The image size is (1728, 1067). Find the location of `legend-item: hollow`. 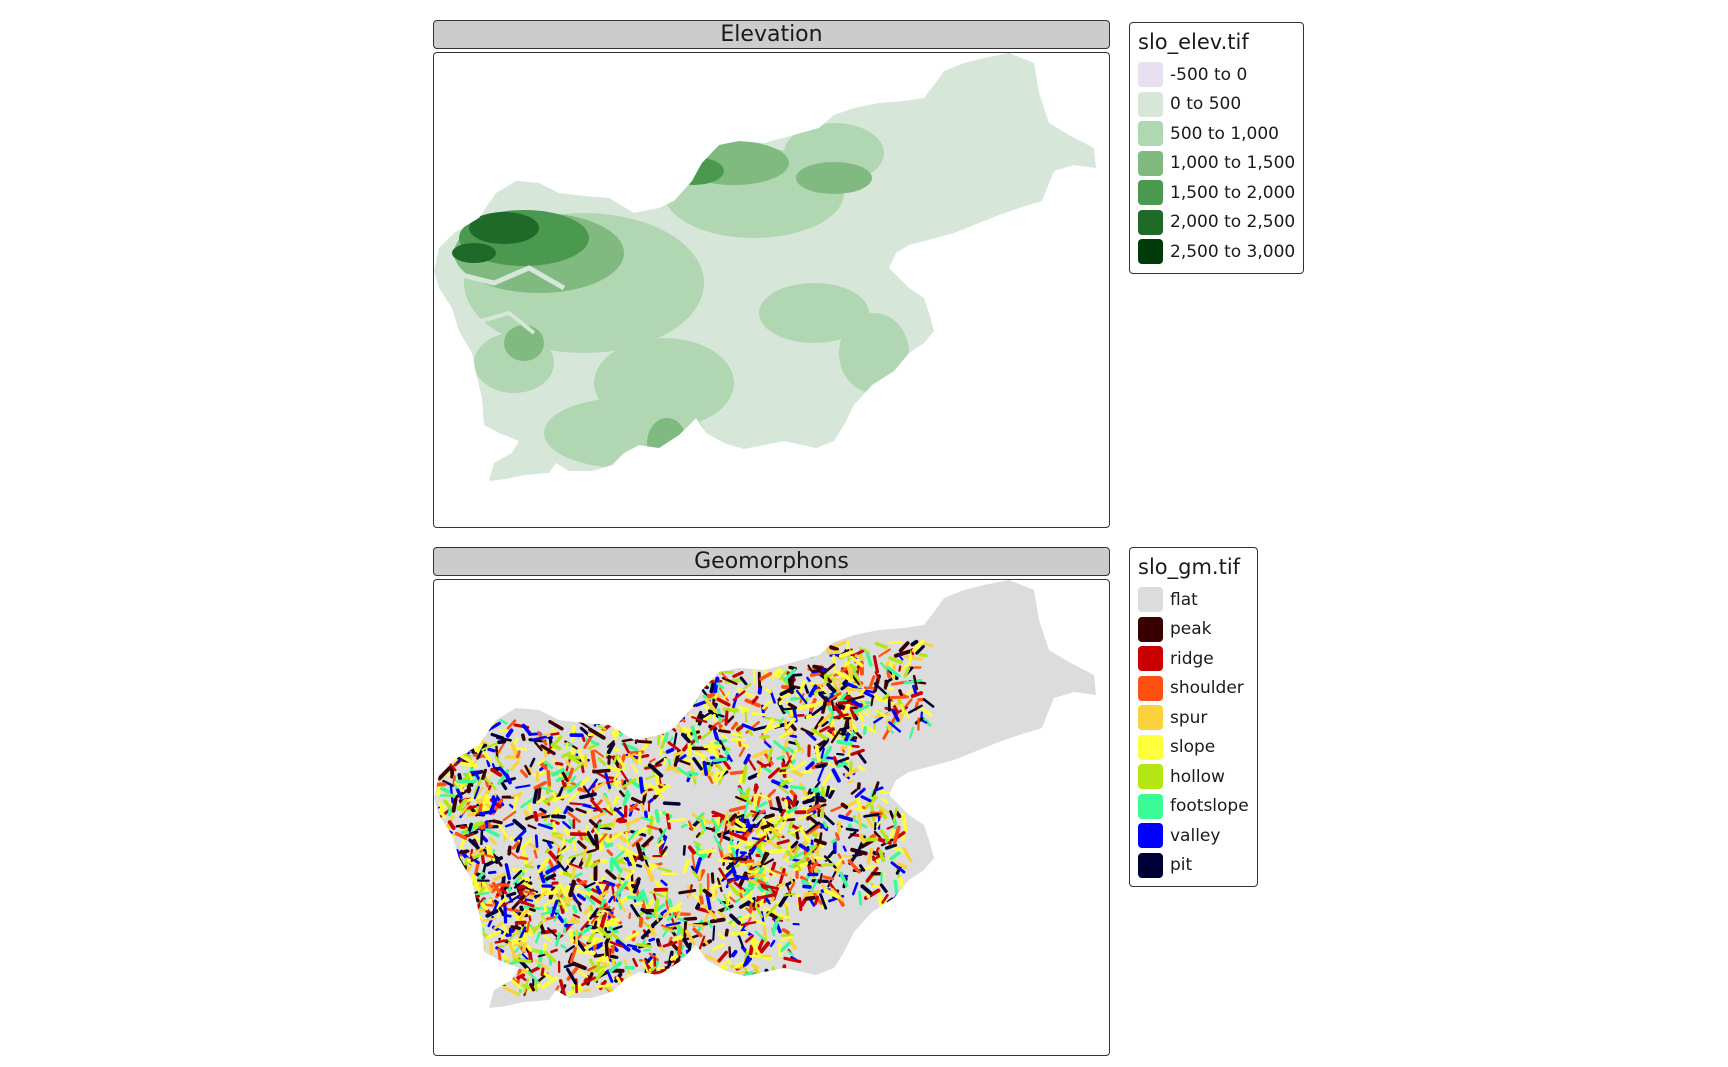

legend-item: hollow is located at coordinates (1193, 777).